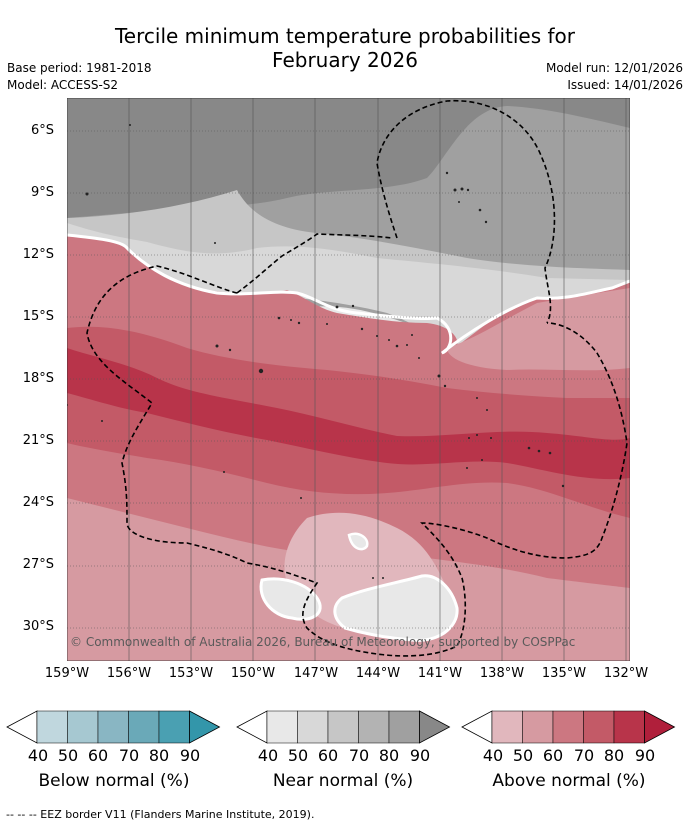 The height and width of the screenshot is (827, 690). I want to click on cb-above-tick-80: 80, so click(614, 755).